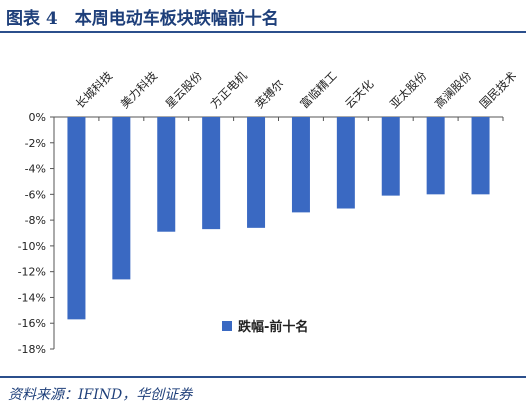 The height and width of the screenshot is (408, 526). What do you see at coordinates (35, 194) in the screenshot?
I see `y-tick-label: -6%` at bounding box center [35, 194].